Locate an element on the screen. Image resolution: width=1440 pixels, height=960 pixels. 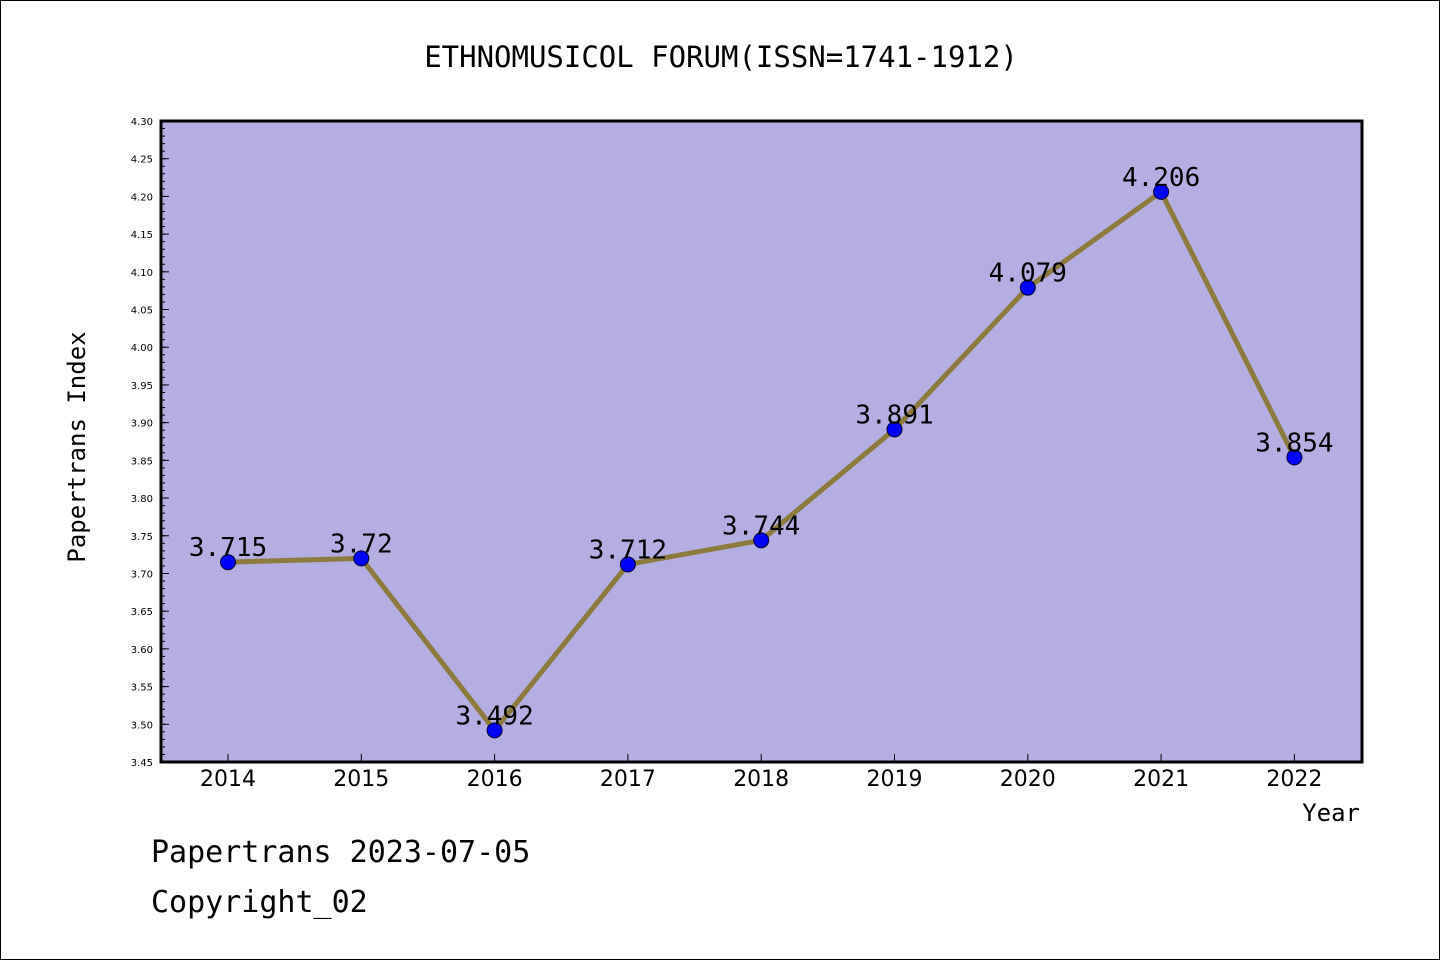
y-tick-label: 3.45 is located at coordinates (142, 763).